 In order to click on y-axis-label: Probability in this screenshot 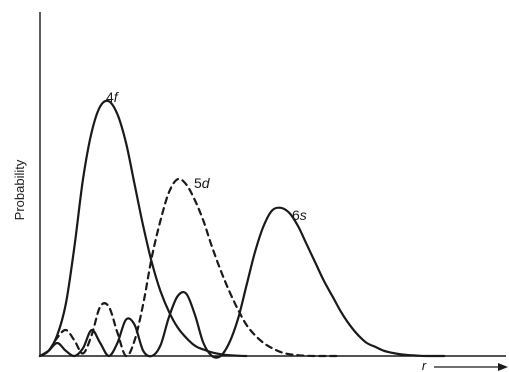, I will do `click(19, 189)`.